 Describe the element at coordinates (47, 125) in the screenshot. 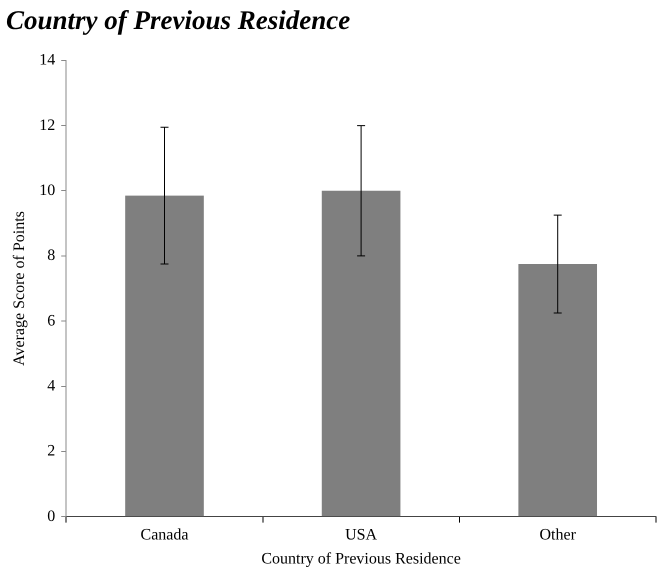

I see `y-tick-label: 12` at that location.